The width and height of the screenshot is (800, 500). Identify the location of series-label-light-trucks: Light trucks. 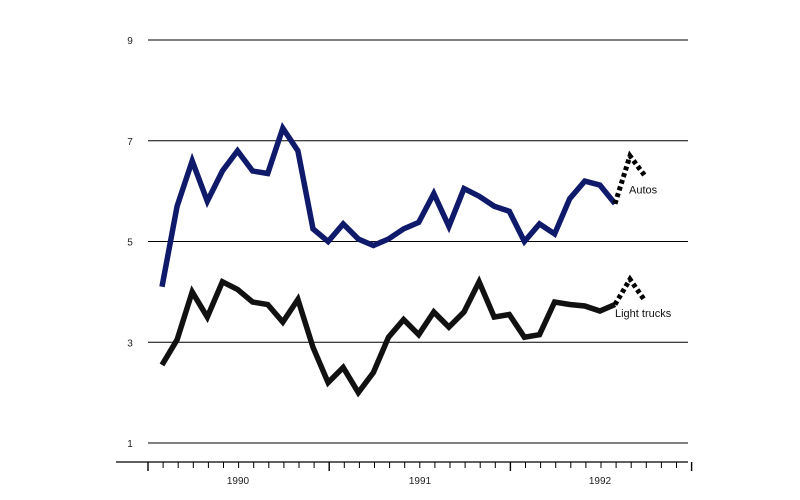
(643, 314).